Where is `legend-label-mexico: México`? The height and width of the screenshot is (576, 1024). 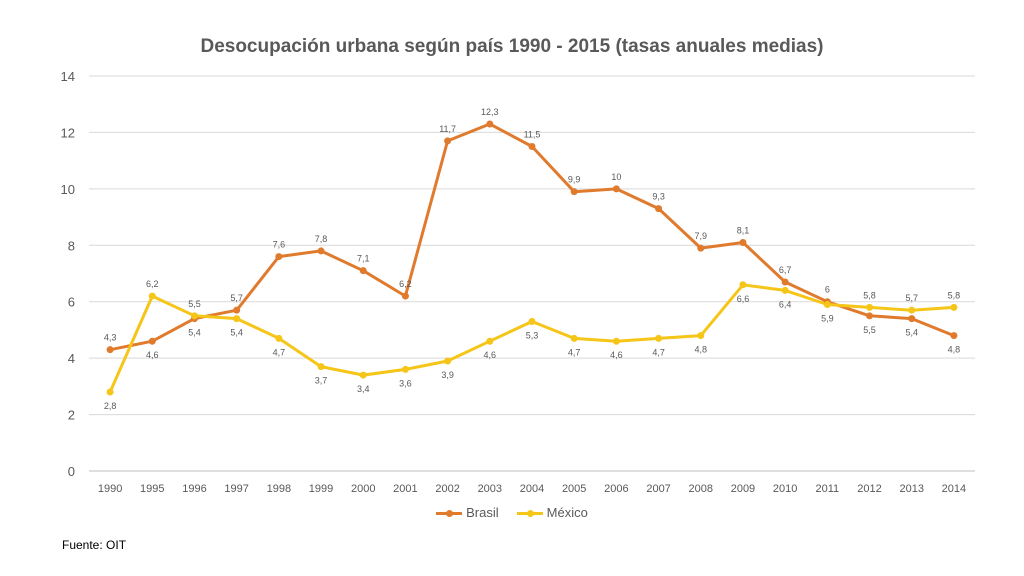 legend-label-mexico: México is located at coordinates (567, 512).